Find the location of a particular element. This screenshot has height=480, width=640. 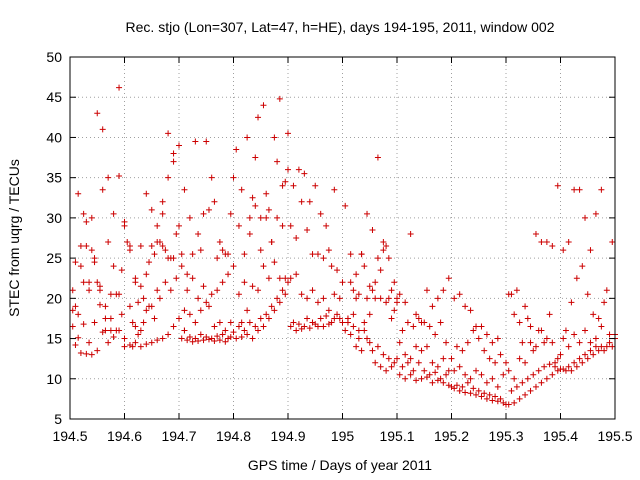

y-tick-labels: 5 10 15 20 25 30 35 40 45 50 is located at coordinates (54, 238).